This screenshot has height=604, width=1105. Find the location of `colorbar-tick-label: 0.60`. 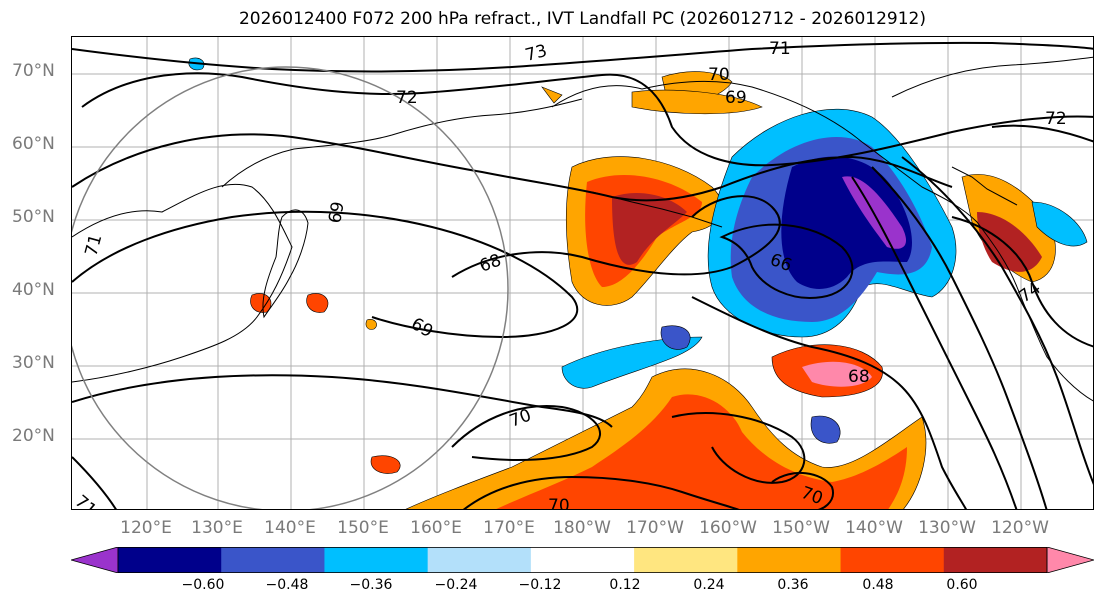

colorbar-tick-label: 0.60 is located at coordinates (962, 585).